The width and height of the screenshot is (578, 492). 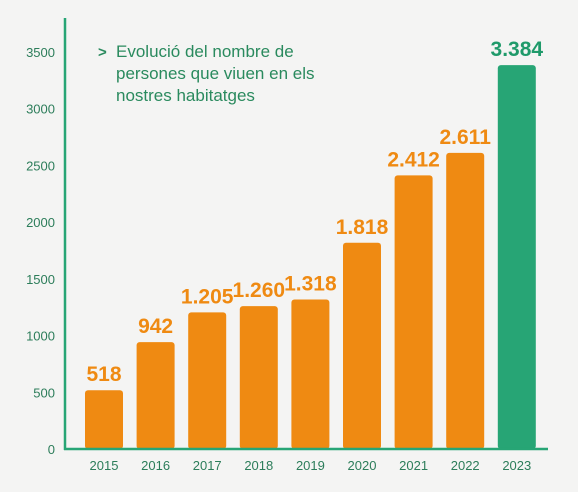 I want to click on data-label: 942, so click(x=155, y=326).